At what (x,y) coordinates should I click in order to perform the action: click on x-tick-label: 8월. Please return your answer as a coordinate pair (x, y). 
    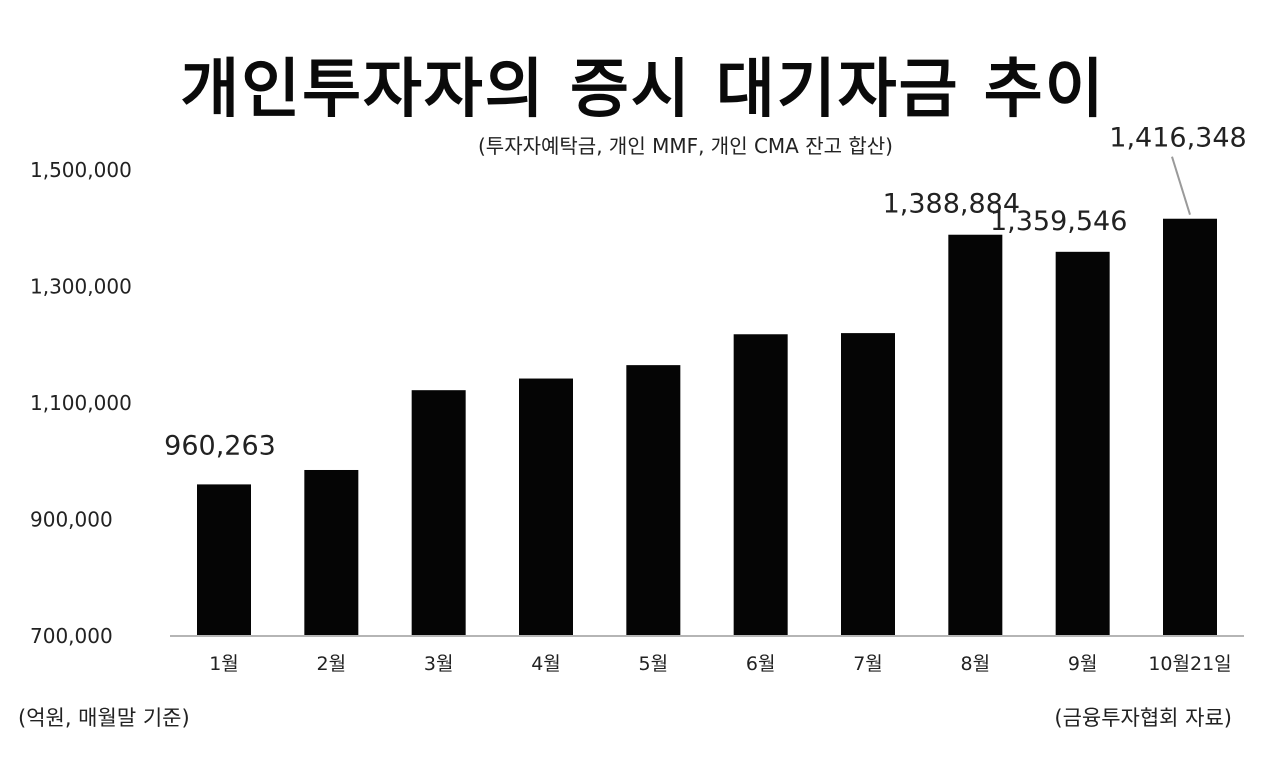
    Looking at the image, I should click on (976, 664).